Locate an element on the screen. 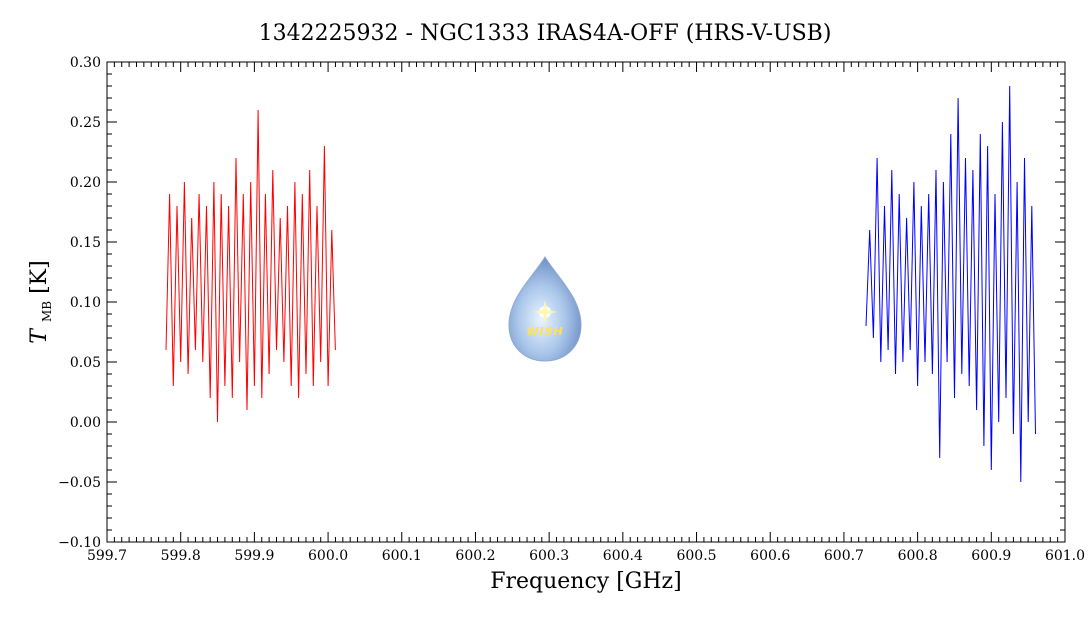 The image size is (1090, 618). y-tick-label: 0.10 is located at coordinates (85, 303).